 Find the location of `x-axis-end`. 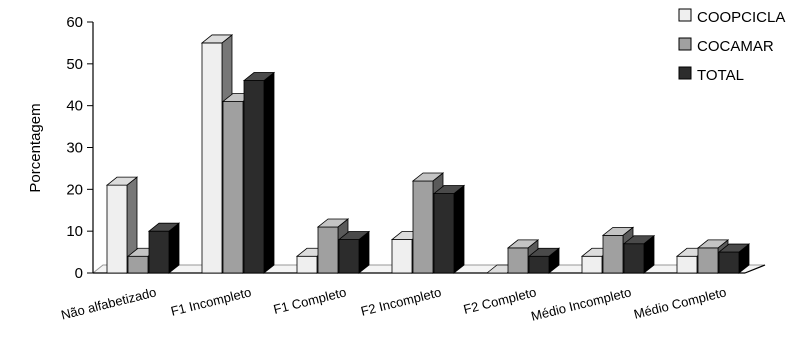

x-axis-end is located at coordinates (755, 269).